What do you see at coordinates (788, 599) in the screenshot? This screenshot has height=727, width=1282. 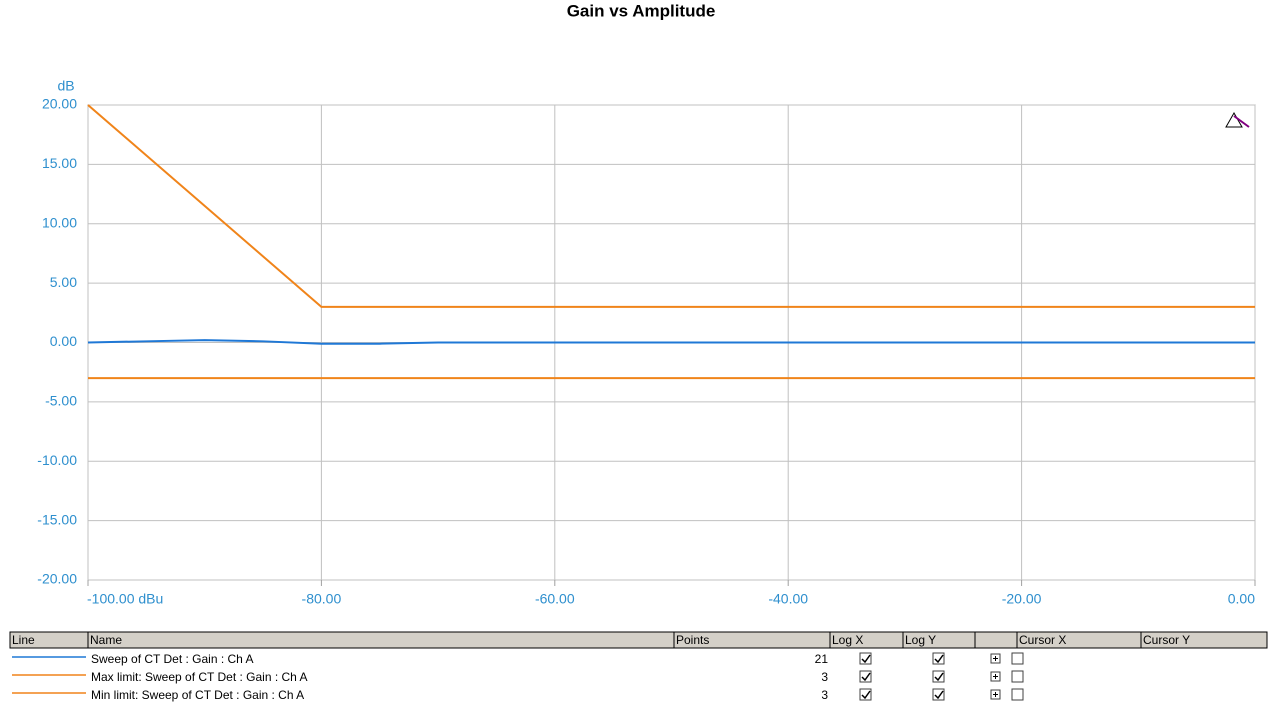 I see `x-tick-label: -40.00` at bounding box center [788, 599].